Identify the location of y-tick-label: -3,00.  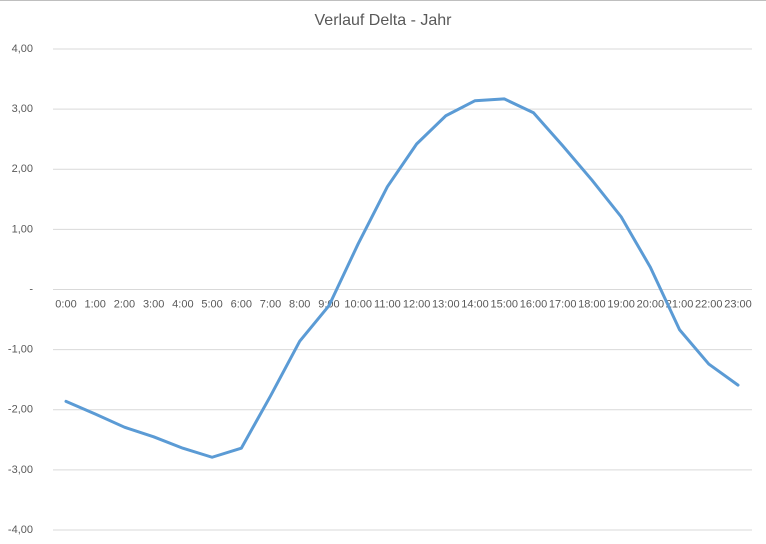
(20, 470).